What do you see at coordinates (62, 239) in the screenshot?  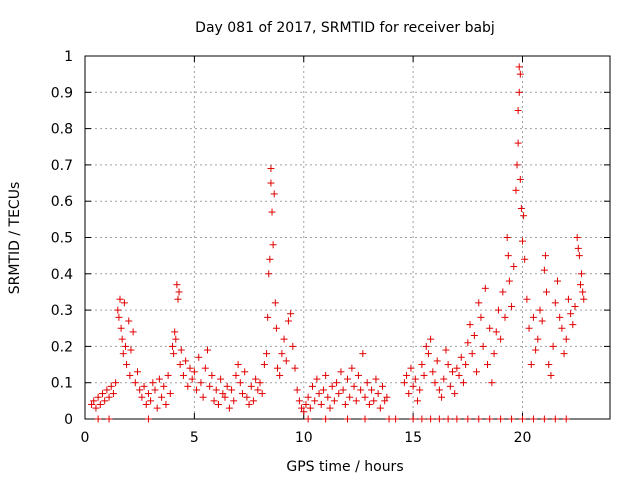 I see `y-tick-label: 0.5` at bounding box center [62, 239].